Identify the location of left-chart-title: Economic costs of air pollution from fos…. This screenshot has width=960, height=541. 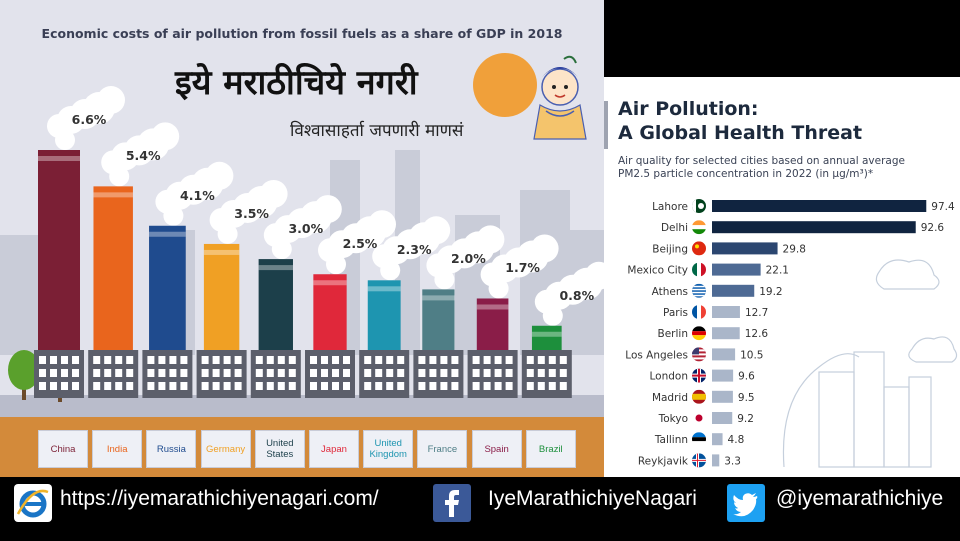
(302, 33).